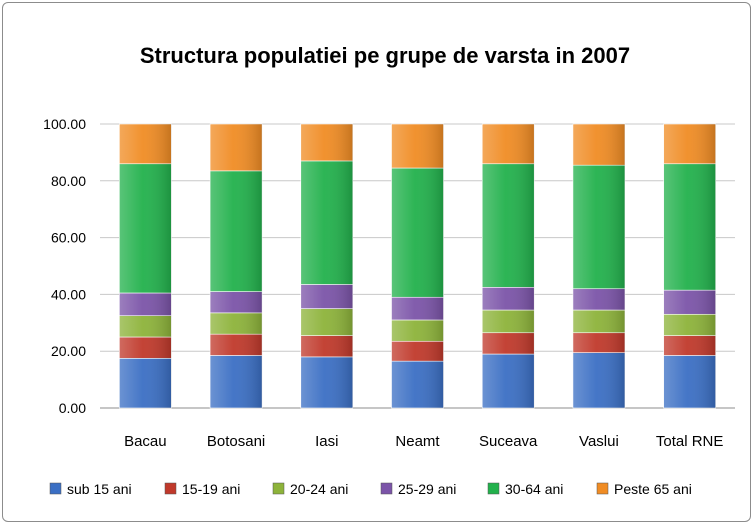  Describe the element at coordinates (417, 441) in the screenshot. I see `x-category-label: Neamt` at that location.